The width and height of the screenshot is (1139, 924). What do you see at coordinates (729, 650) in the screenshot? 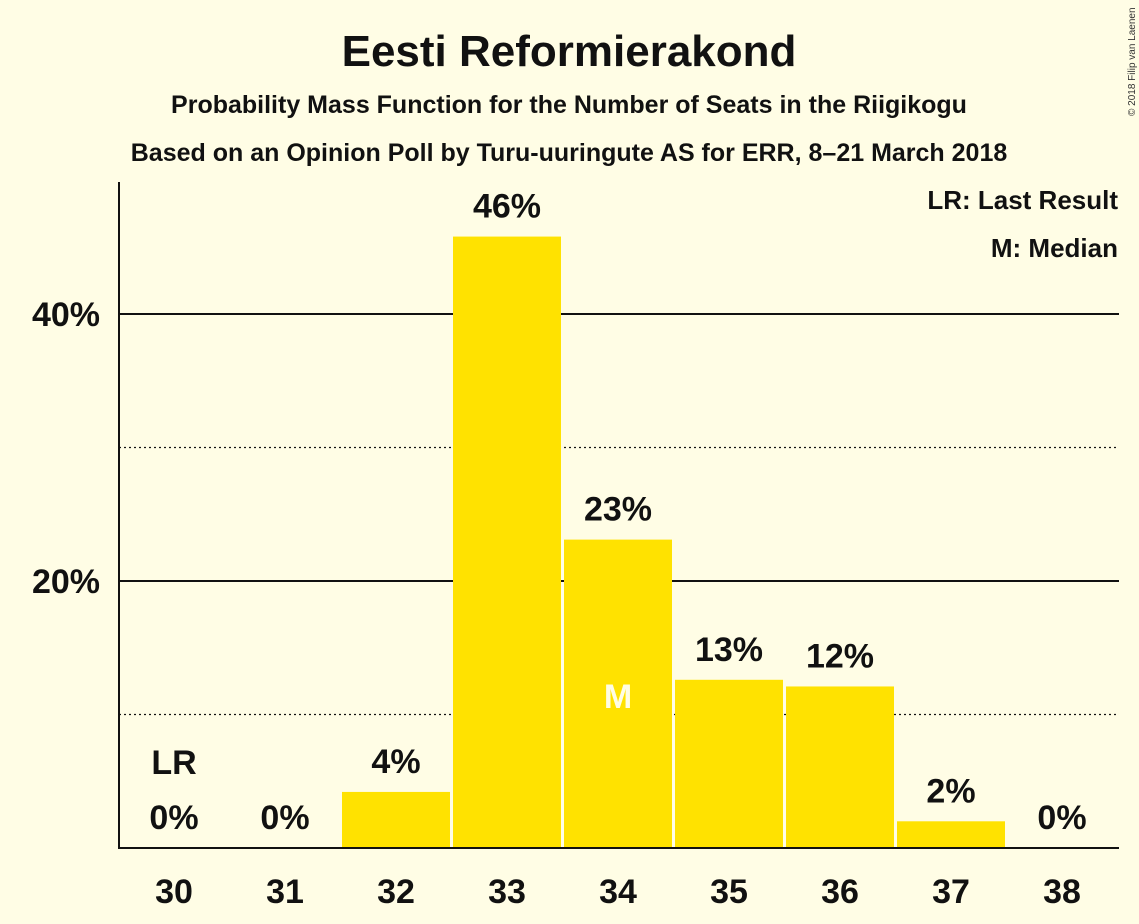
I see `value-label-35: 13%` at bounding box center [729, 650].